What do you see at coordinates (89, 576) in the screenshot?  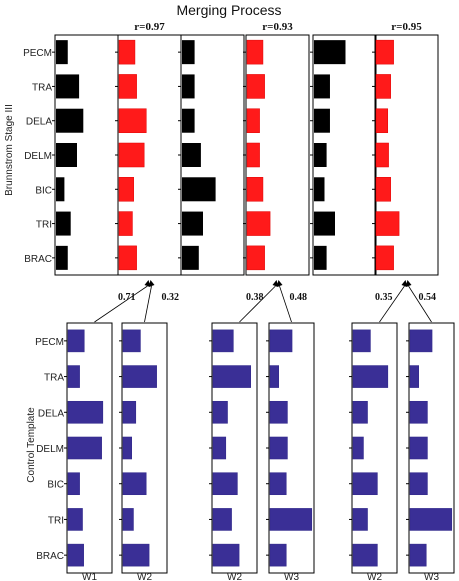 I see `panel-label: W1` at bounding box center [89, 576].